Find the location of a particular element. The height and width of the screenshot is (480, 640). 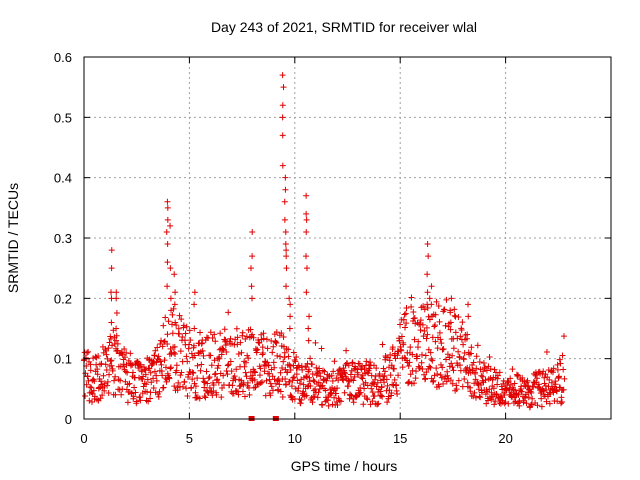

x-tick-label: 0 is located at coordinates (83, 438).